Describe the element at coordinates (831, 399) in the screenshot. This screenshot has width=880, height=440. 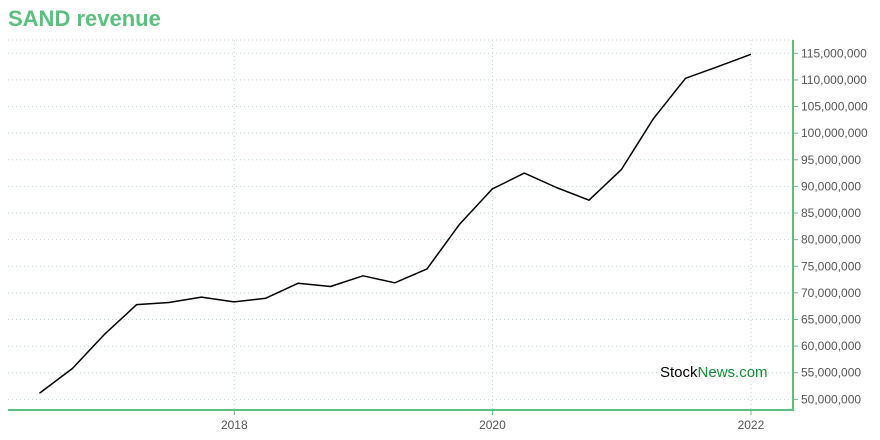
I see `y-tick-label: 50,000,000` at that location.